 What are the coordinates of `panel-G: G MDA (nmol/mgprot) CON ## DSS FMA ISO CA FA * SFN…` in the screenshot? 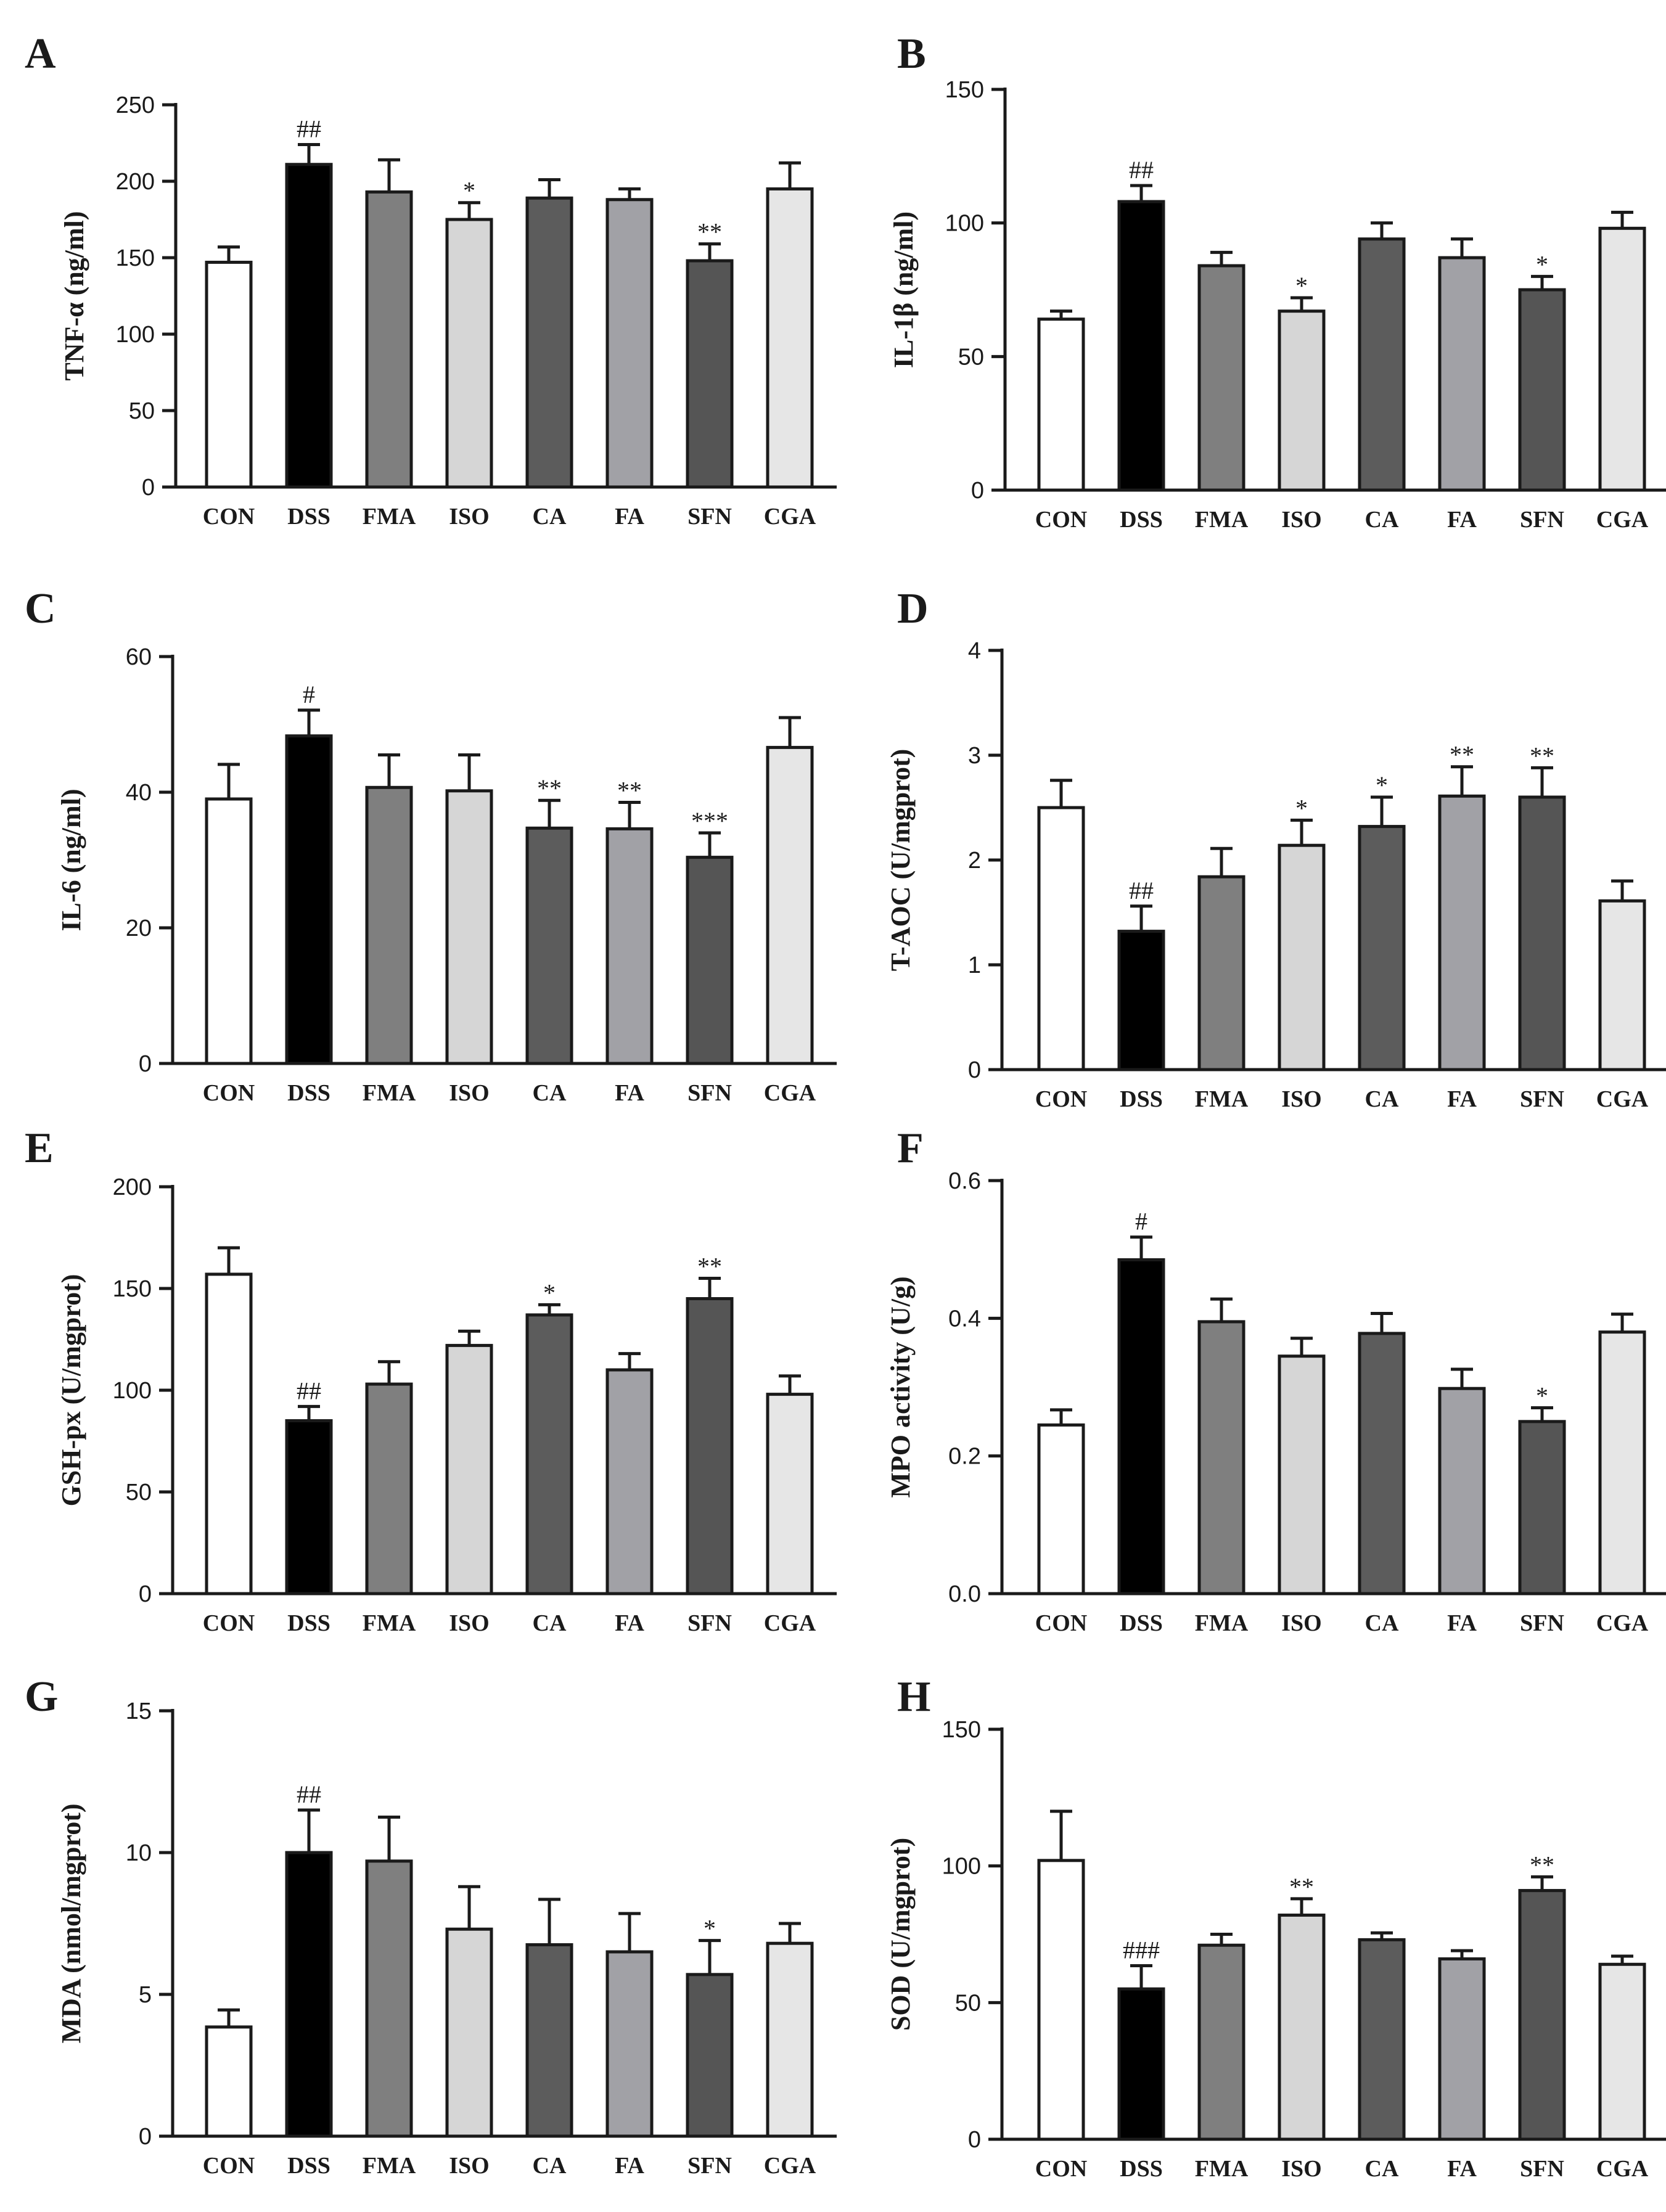 It's located at (431, 1926).